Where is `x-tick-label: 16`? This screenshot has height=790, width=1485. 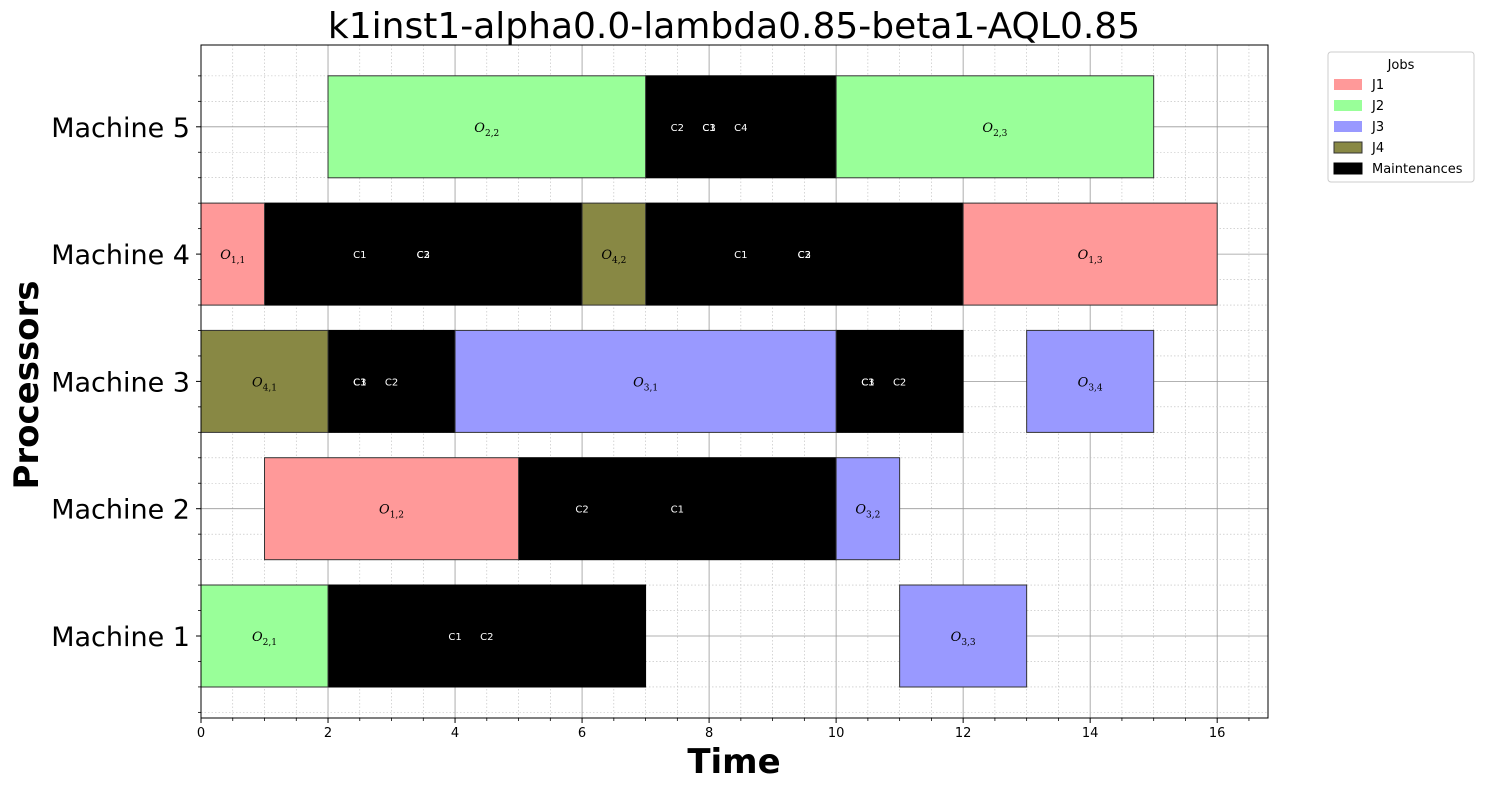 x-tick-label: 16 is located at coordinates (1217, 733).